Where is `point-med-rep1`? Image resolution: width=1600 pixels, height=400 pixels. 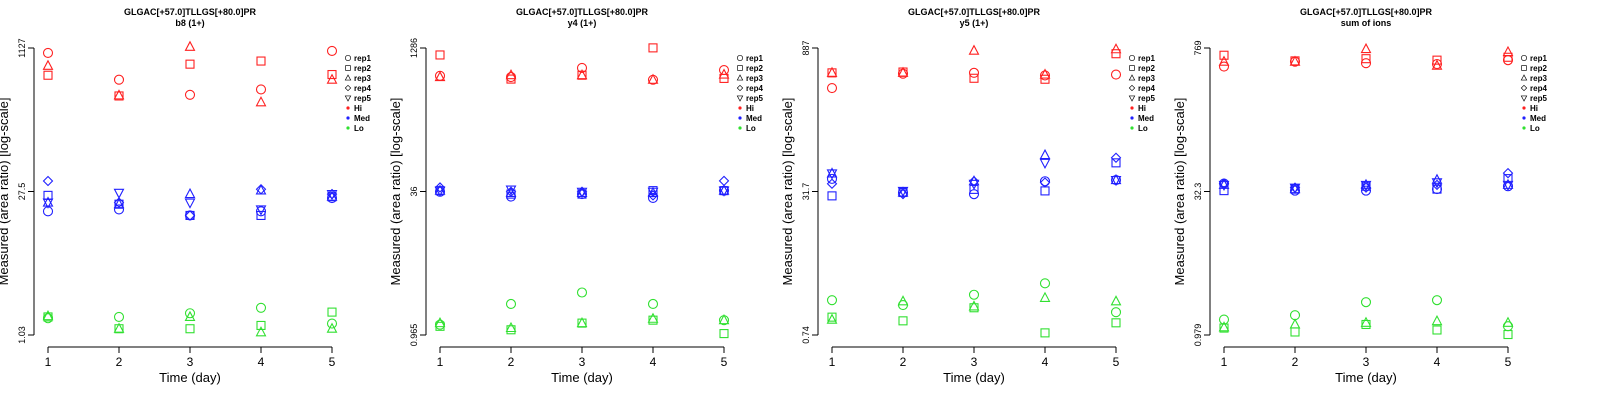
point-med-rep1 is located at coordinates (832, 178).